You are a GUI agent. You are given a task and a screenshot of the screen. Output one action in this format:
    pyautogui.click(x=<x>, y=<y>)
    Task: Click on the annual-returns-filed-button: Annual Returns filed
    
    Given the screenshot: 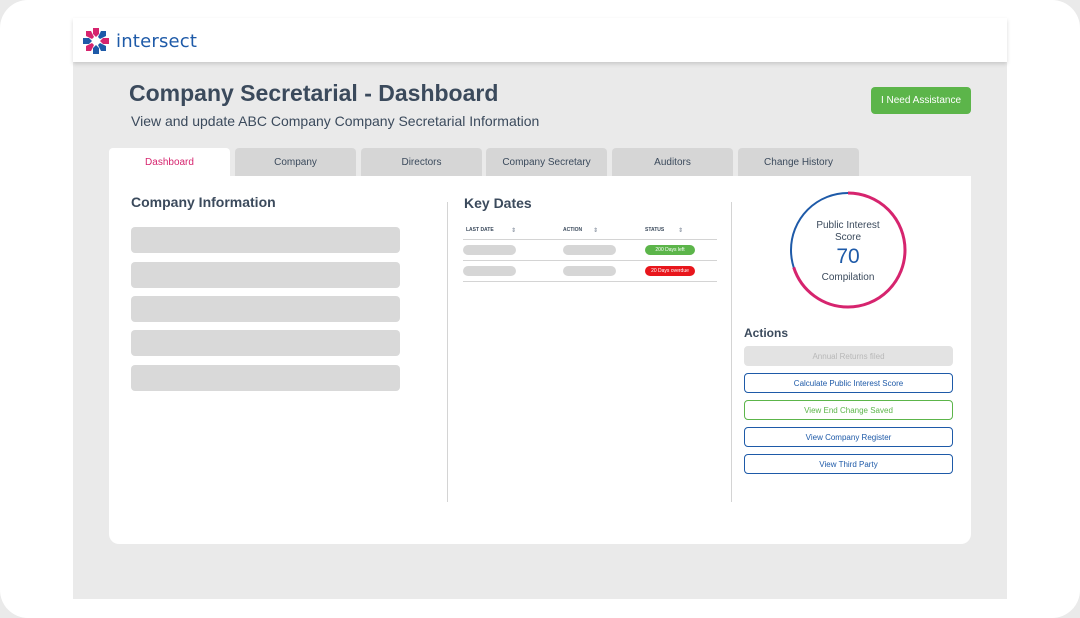 What is the action you would take?
    pyautogui.click(x=848, y=356)
    